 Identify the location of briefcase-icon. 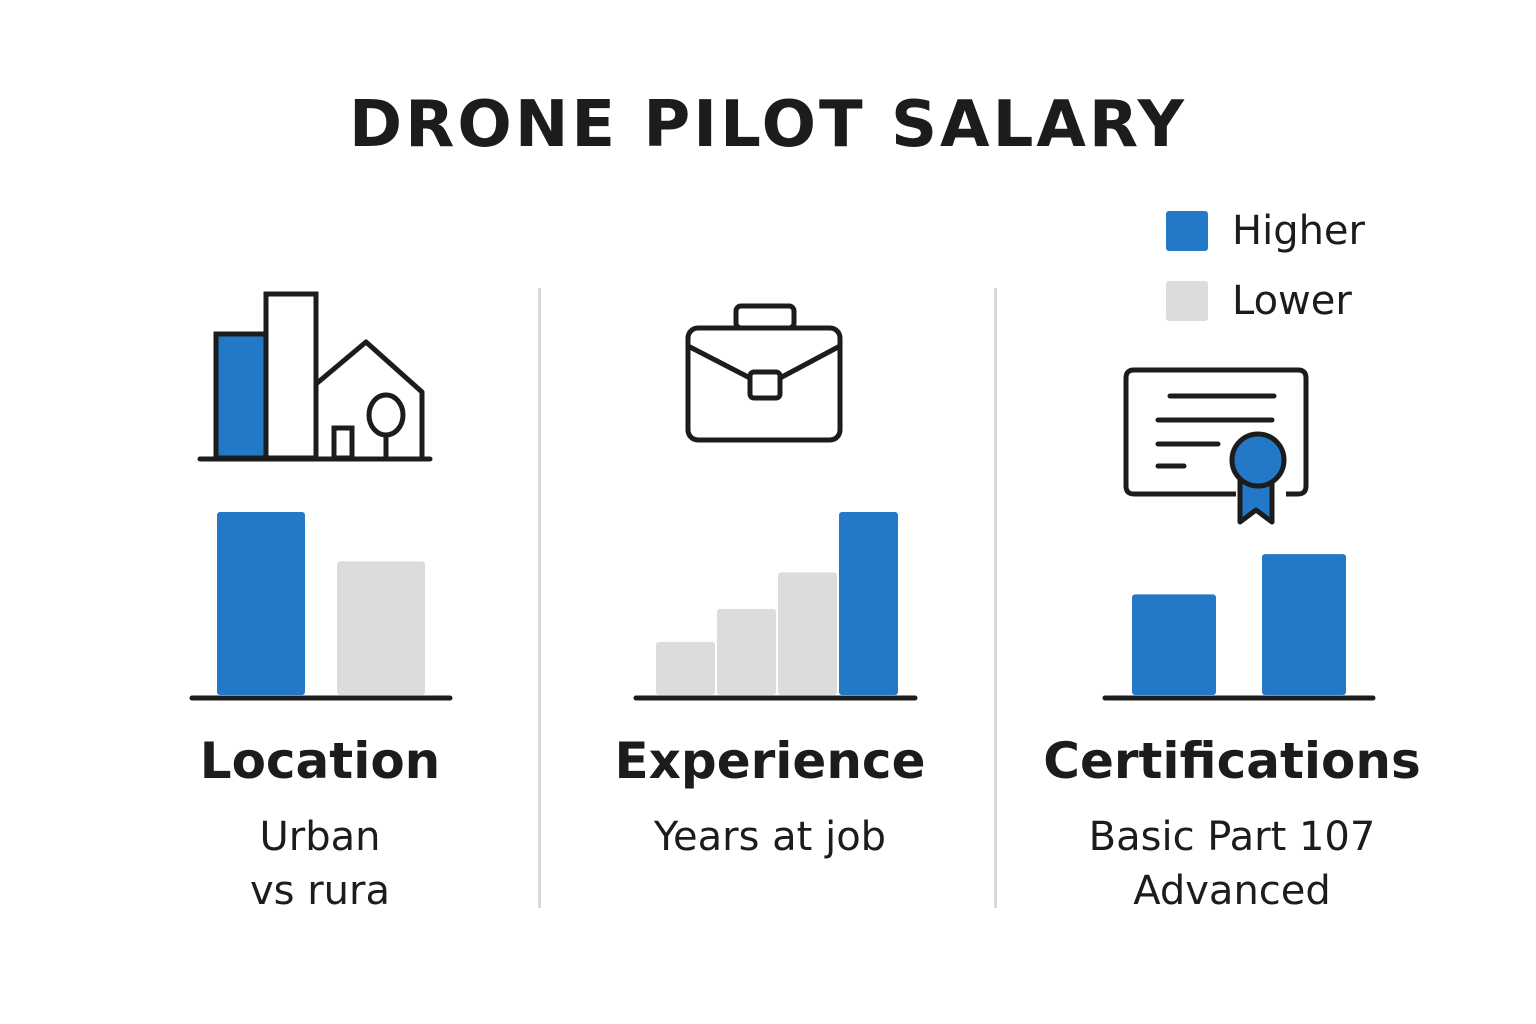
(764, 373).